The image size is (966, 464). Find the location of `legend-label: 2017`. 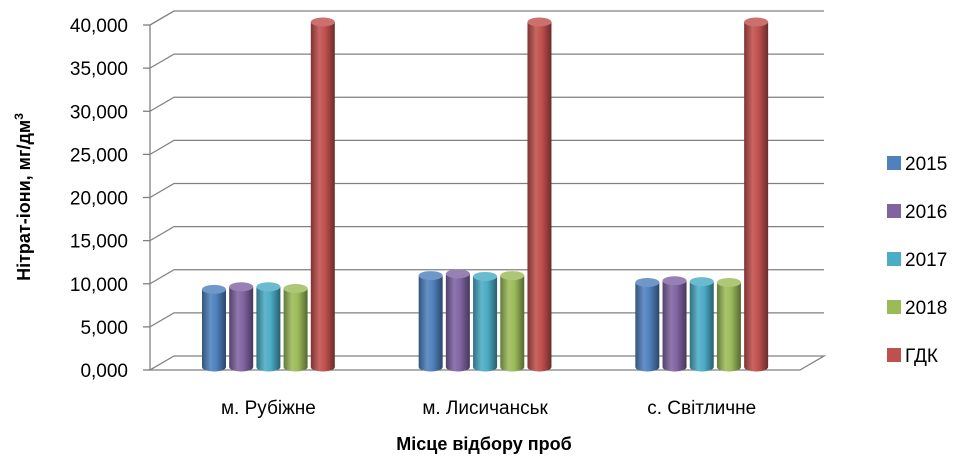

legend-label: 2017 is located at coordinates (926, 260).